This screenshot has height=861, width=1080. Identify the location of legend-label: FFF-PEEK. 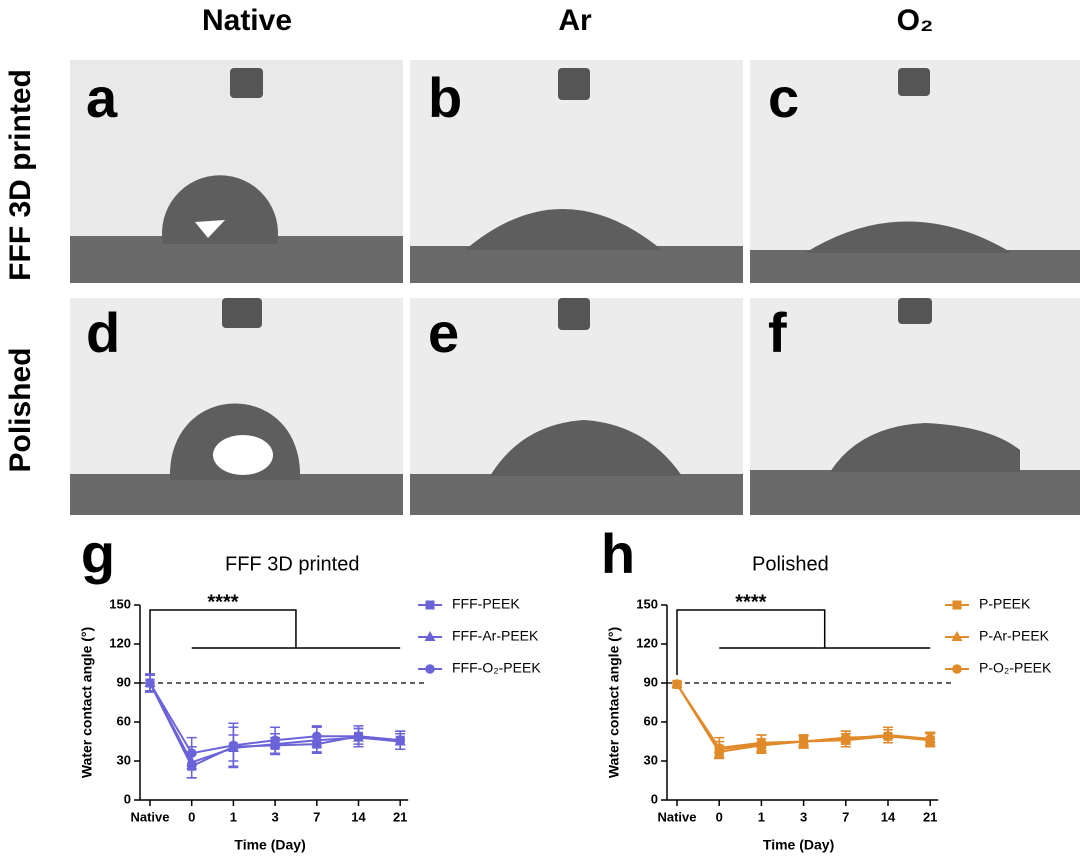
(486, 604).